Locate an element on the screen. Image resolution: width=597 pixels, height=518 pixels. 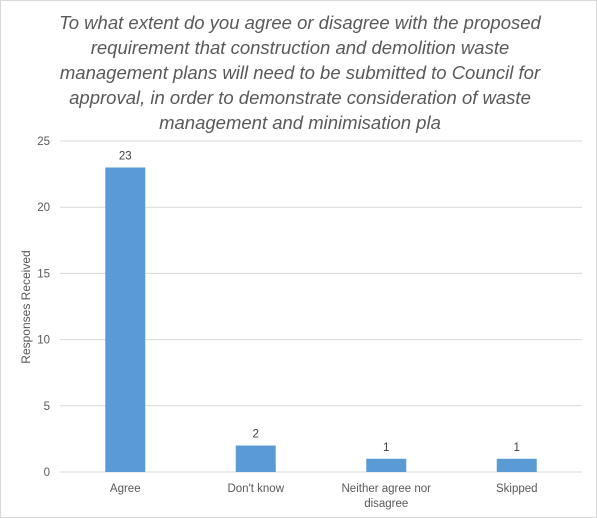
y-tick-label: 25 is located at coordinates (43, 142).